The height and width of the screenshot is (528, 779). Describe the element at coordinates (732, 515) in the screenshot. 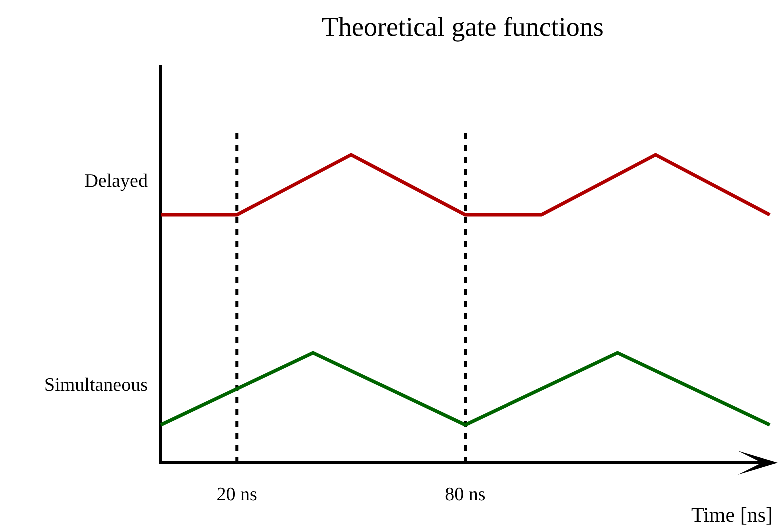

I see `x-axis-title: Time [ns]` at that location.